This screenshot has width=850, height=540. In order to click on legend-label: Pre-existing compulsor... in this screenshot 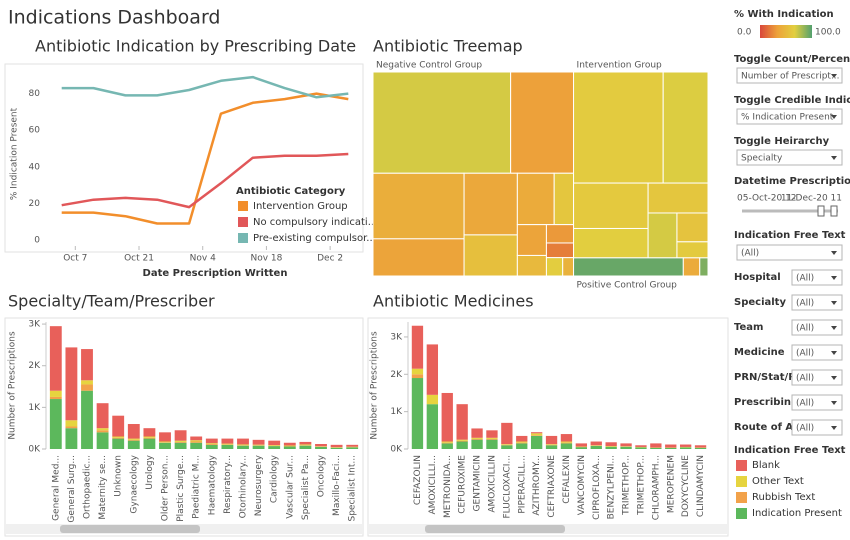, I will do `click(314, 238)`.